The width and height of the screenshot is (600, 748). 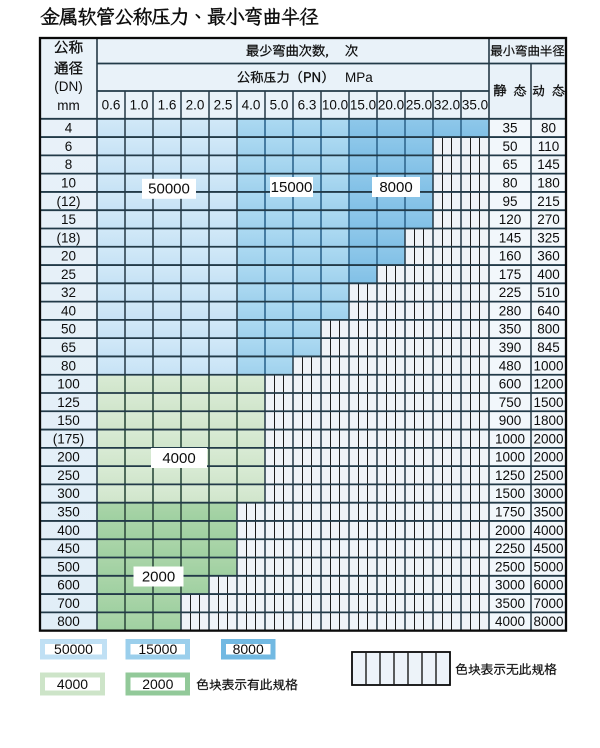 I want to click on svg-text: 750, so click(x=510, y=402).